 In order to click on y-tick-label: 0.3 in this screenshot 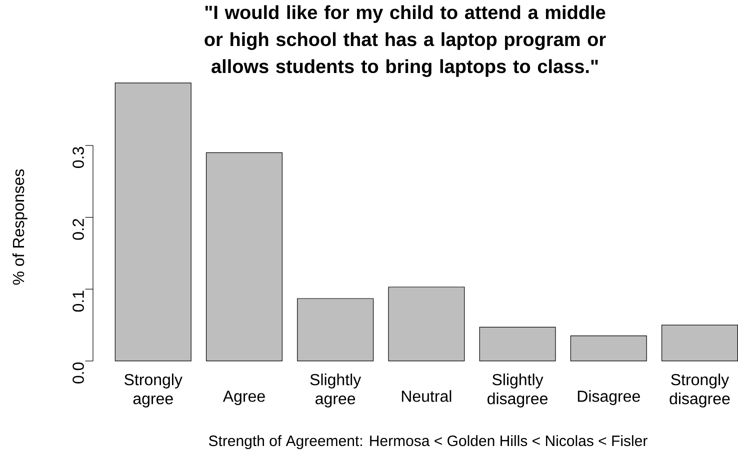, I will do `click(78, 157)`.